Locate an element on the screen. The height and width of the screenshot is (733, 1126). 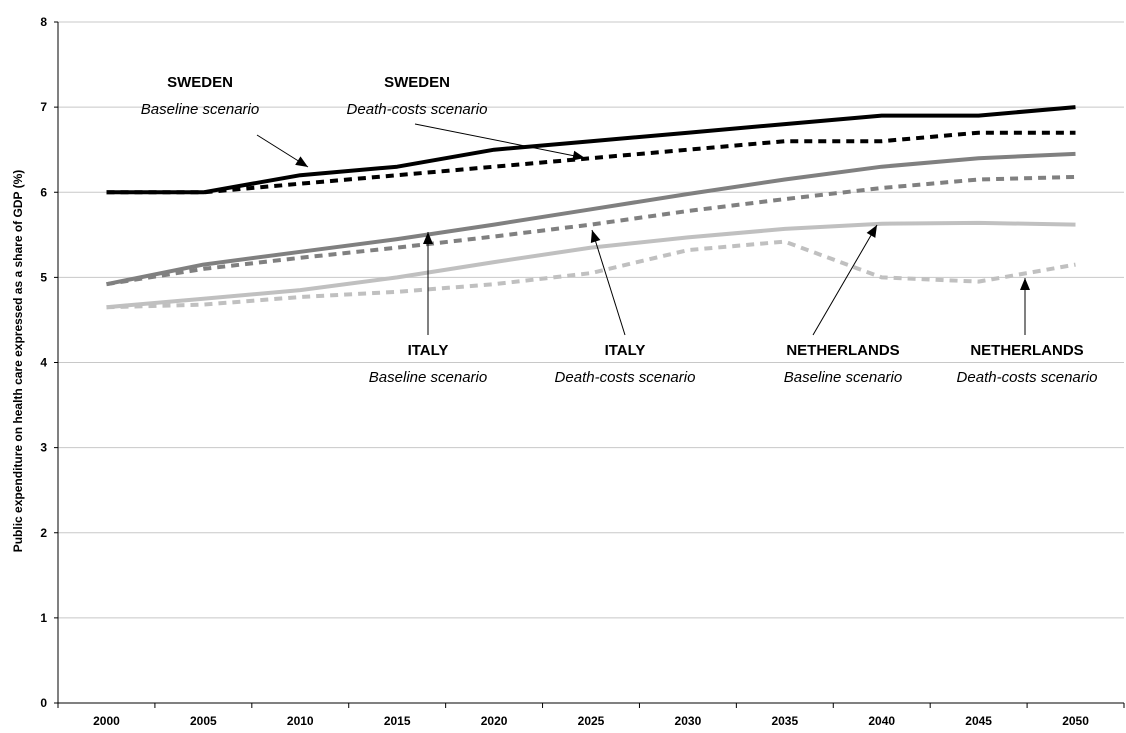
annotation-ann-sweden-baseline: SWEDEN Baseline scenario is located at coordinates (225, 121).